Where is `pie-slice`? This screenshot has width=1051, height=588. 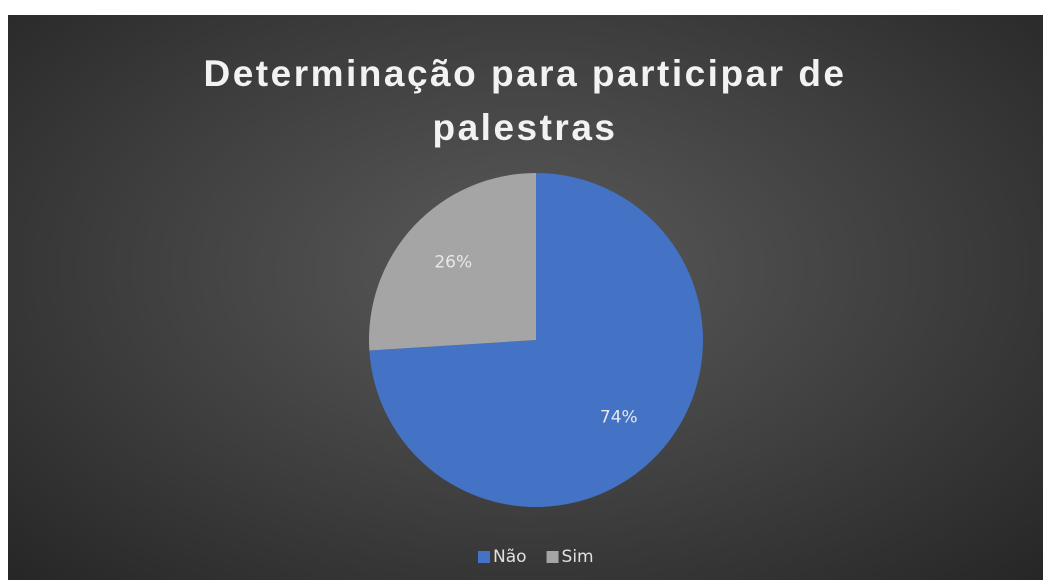
pie-slice is located at coordinates (452, 262).